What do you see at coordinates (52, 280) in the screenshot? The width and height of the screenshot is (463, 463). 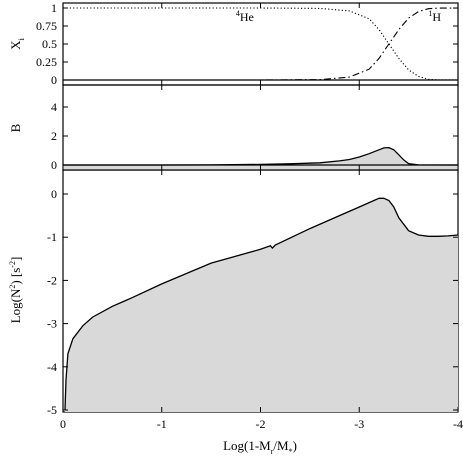 I see `y-tick-label-bottom: -2` at bounding box center [52, 280].